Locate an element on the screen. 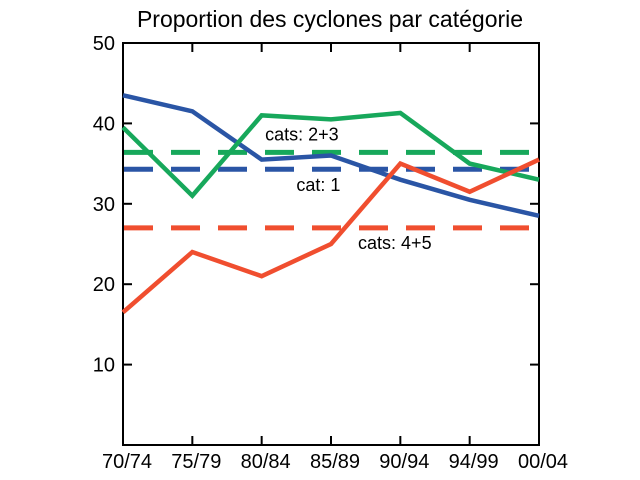 The image size is (640, 480). x-tick-label: 00/04 is located at coordinates (543, 462).